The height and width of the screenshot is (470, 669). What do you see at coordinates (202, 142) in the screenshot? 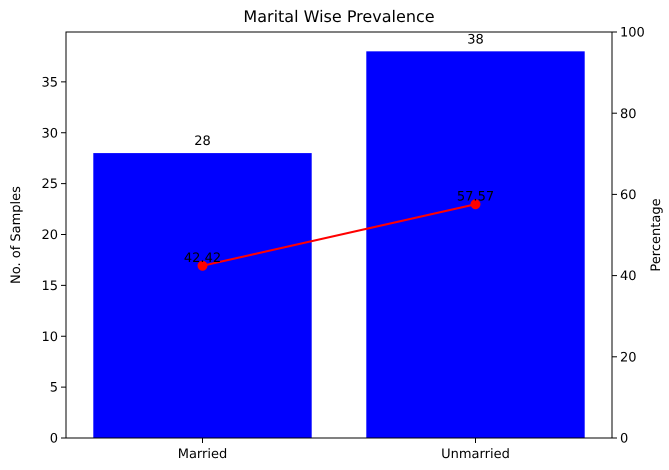
I see `data-label: 28` at bounding box center [202, 142].